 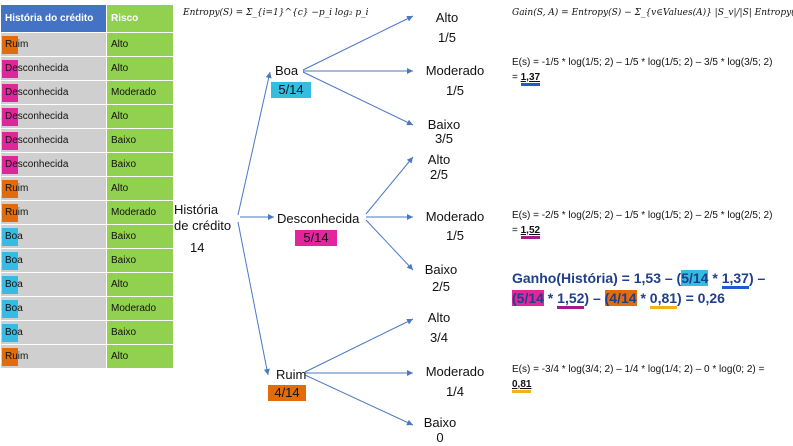 What do you see at coordinates (571, 299) in the screenshot?
I see `gain-desc-entropy: 1,52` at bounding box center [571, 299].